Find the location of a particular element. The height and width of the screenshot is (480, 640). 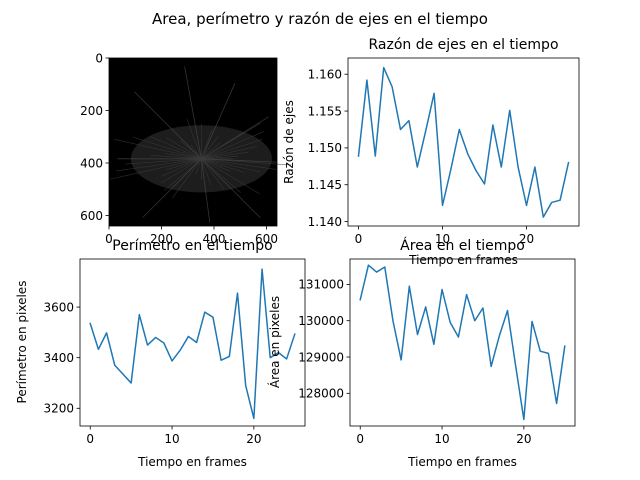

ratio-y-tick-label: 1.140 is located at coordinates (325, 222).